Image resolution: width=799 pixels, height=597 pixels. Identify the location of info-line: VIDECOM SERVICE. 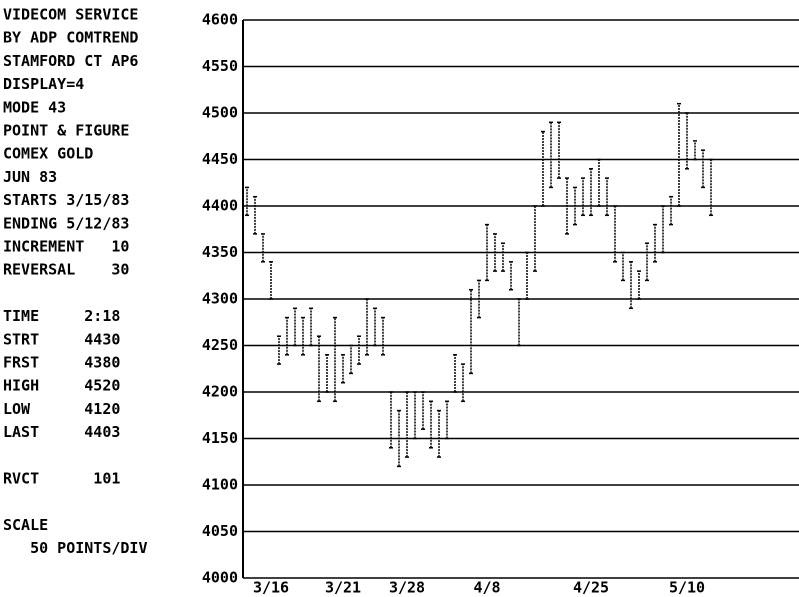
(70, 15).